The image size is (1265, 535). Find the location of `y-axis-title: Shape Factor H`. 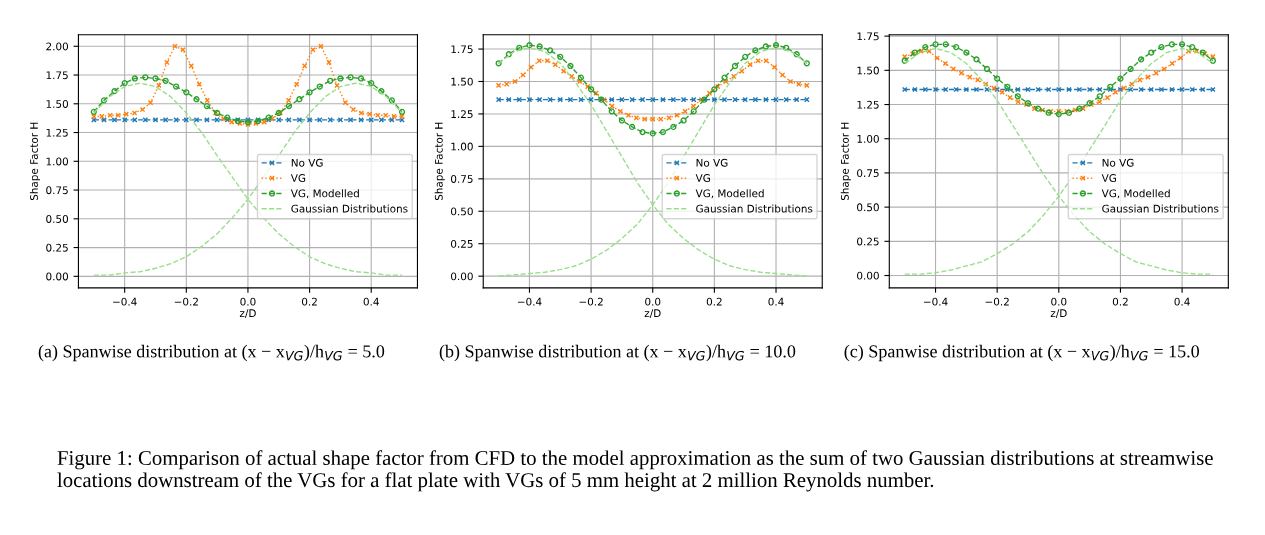

y-axis-title: Shape Factor H is located at coordinates (845, 161).